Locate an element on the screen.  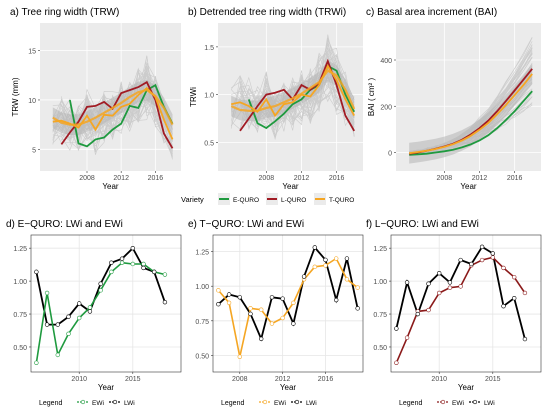
y-tick-label: 0.5 is located at coordinates (209, 143).